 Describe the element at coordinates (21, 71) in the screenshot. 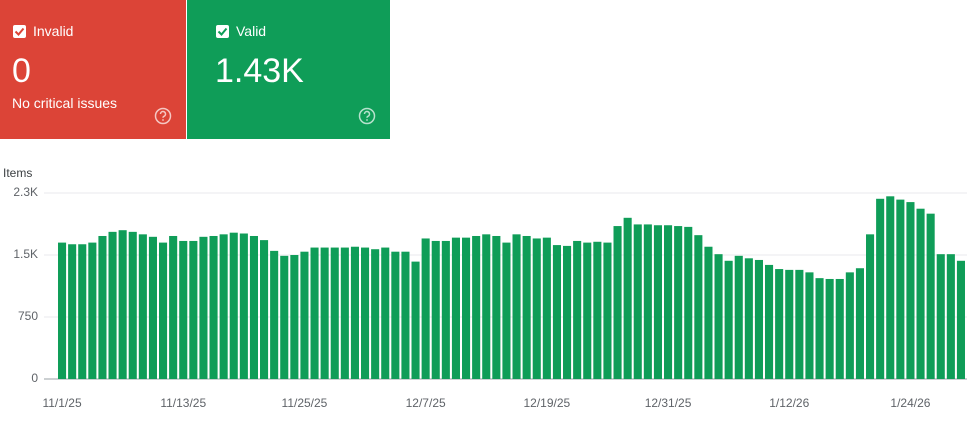

I see `card-value: 0` at that location.